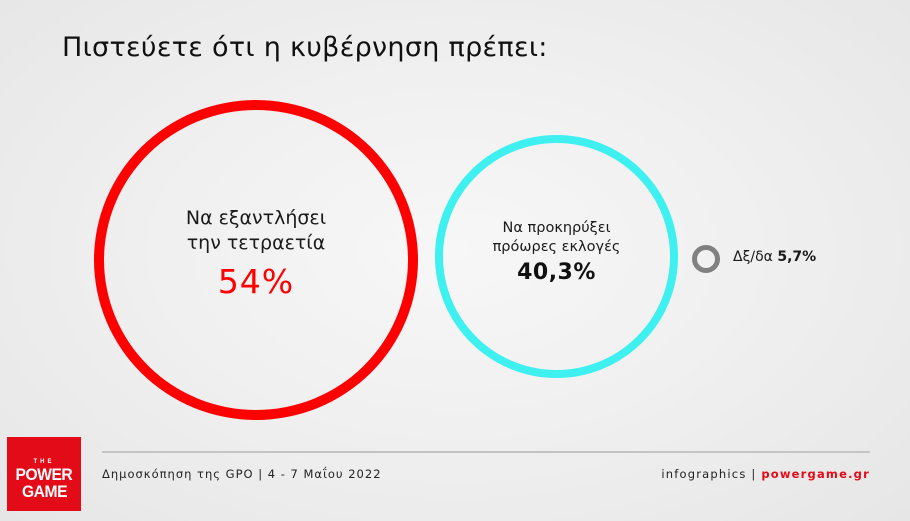 This screenshot has height=521, width=910. I want to click on bubble-value: 40,3%, so click(556, 272).